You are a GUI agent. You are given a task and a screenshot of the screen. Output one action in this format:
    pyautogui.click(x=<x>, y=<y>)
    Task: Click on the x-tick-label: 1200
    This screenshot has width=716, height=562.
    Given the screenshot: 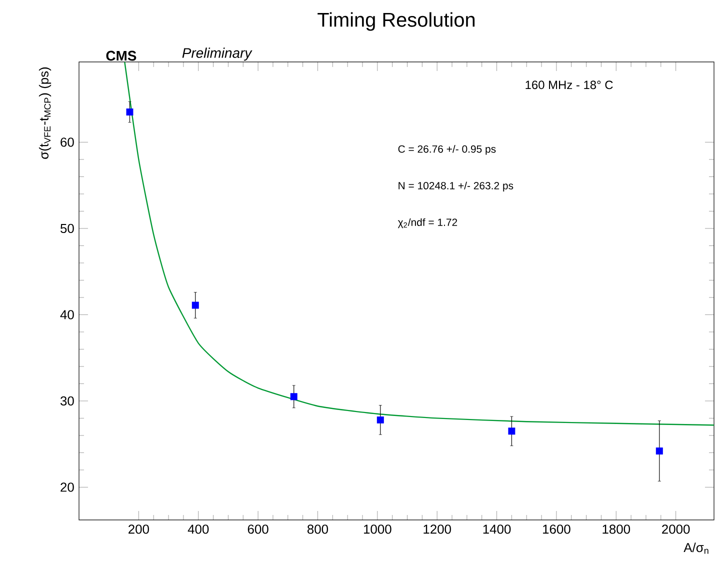 What is the action you would take?
    pyautogui.click(x=437, y=529)
    